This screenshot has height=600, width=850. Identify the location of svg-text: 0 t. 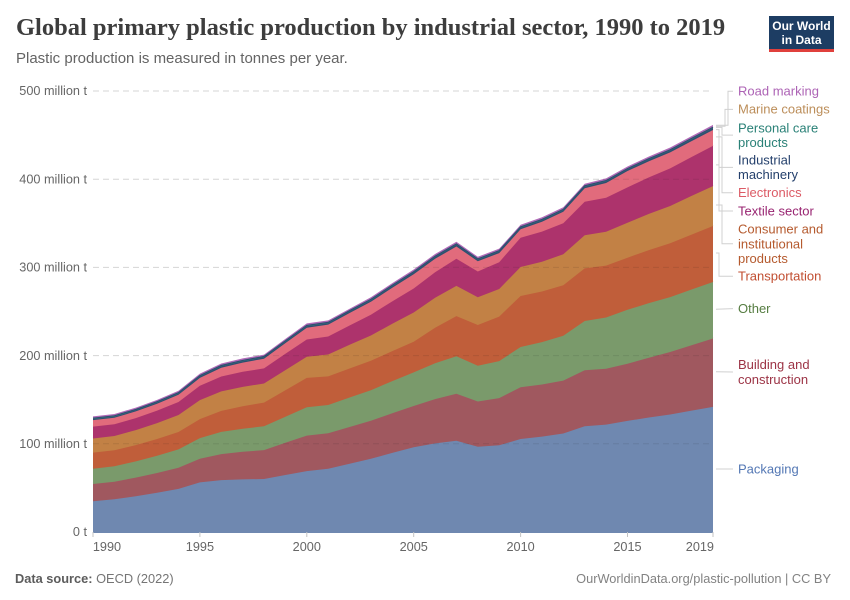
(80, 532).